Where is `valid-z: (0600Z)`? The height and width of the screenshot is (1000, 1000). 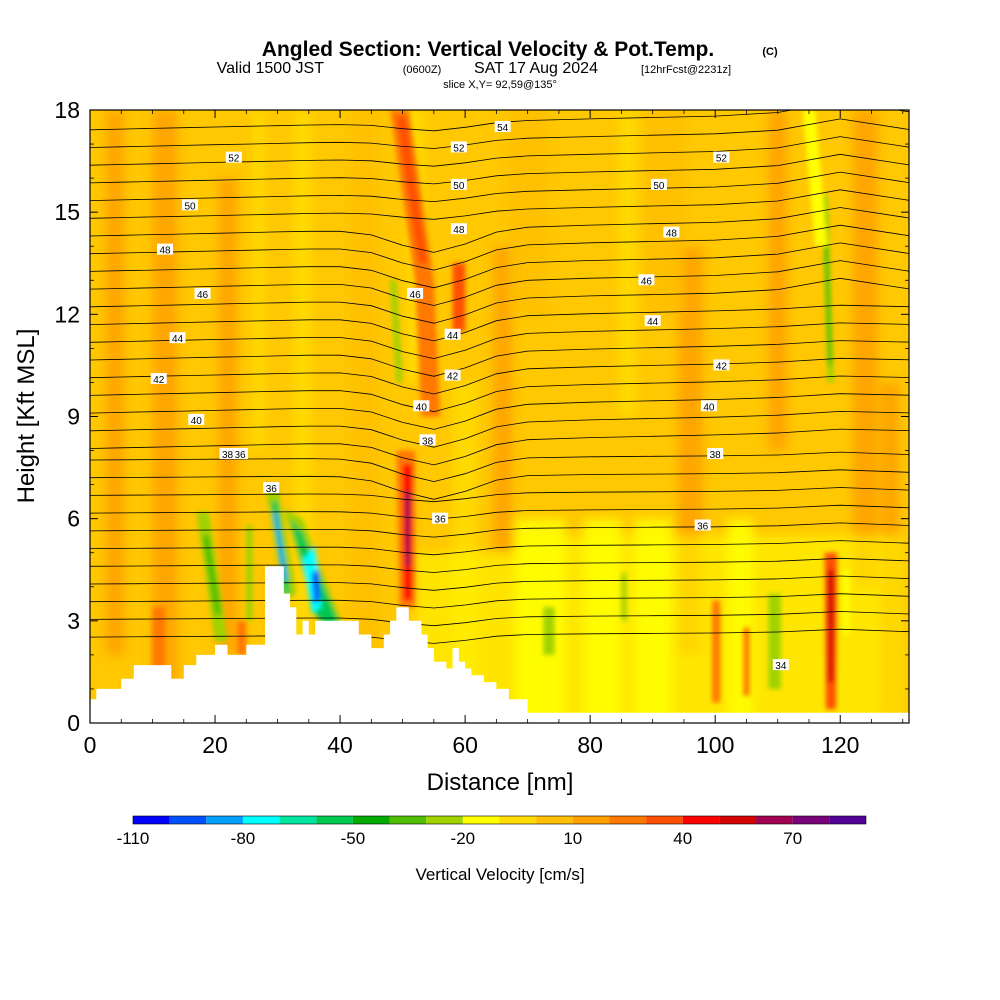 valid-z: (0600Z) is located at coordinates (422, 70).